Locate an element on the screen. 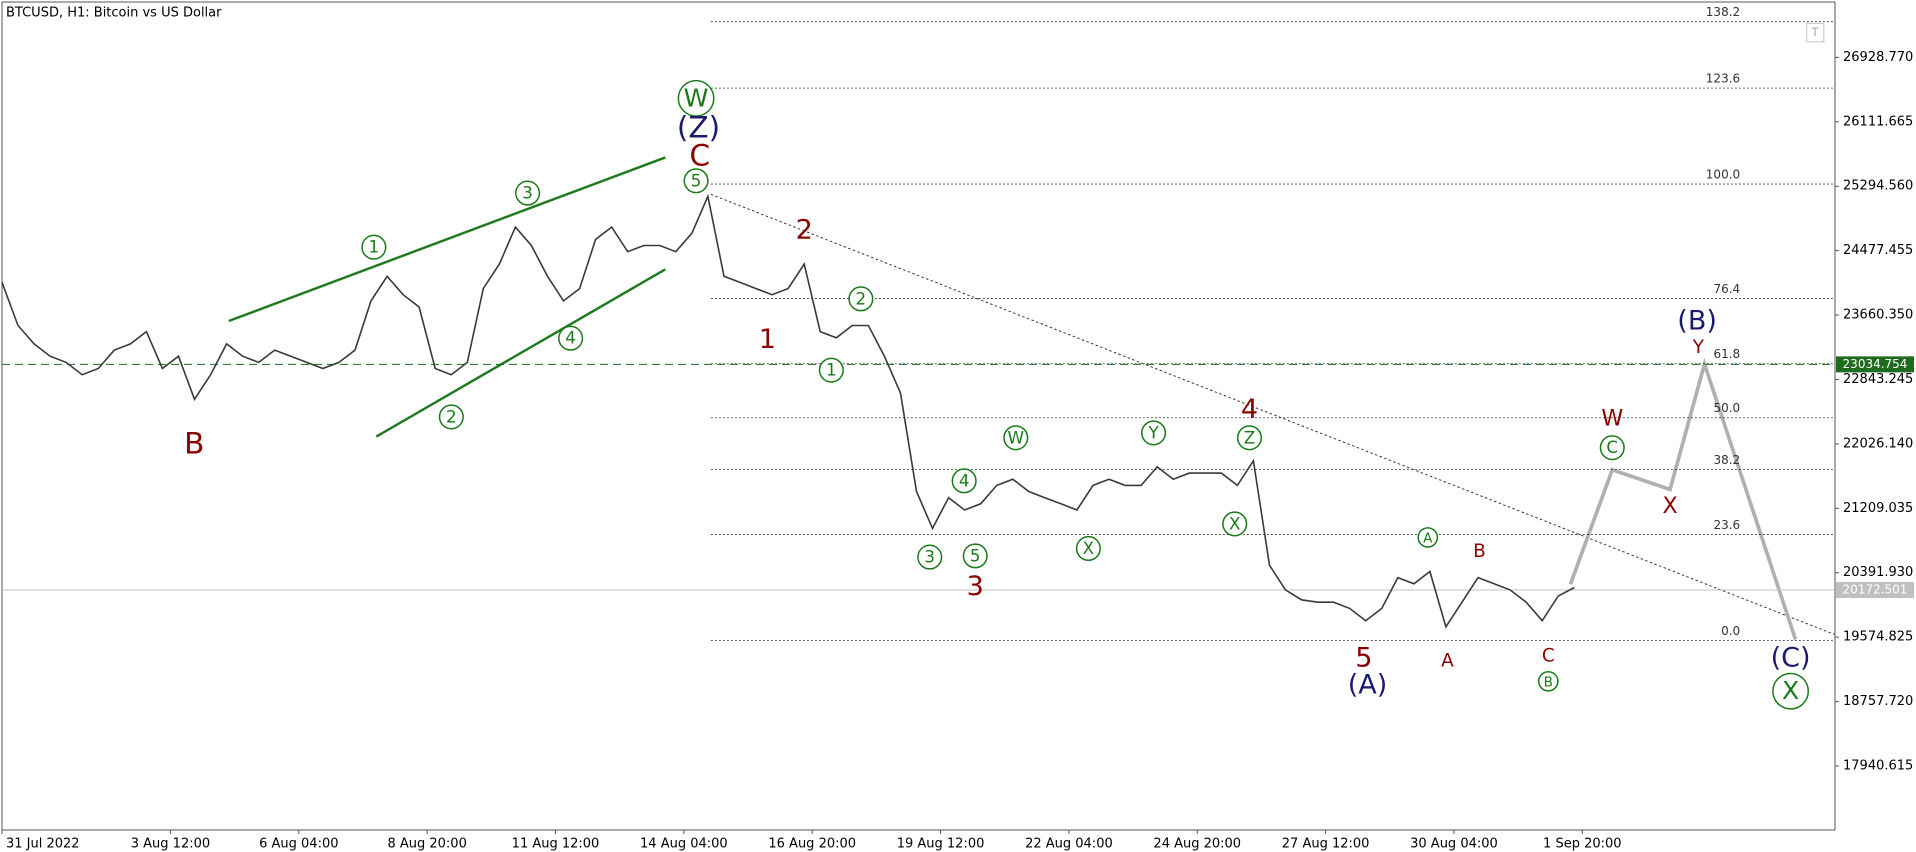 Image resolution: width=1916 pixels, height=852 pixels. x-tick-label: 24 Aug 20:00 is located at coordinates (1197, 844).